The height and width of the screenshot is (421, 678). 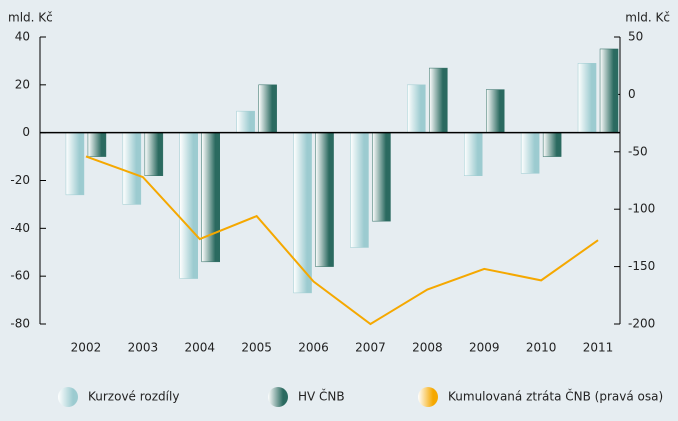 I want to click on y-tick-label: -40, so click(x=20, y=228).